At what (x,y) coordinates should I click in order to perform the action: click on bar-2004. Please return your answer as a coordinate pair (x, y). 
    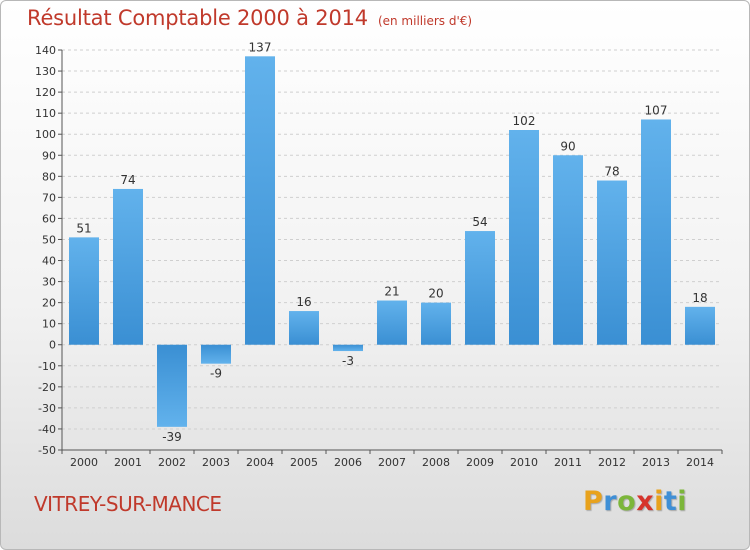
    Looking at the image, I should click on (260, 200).